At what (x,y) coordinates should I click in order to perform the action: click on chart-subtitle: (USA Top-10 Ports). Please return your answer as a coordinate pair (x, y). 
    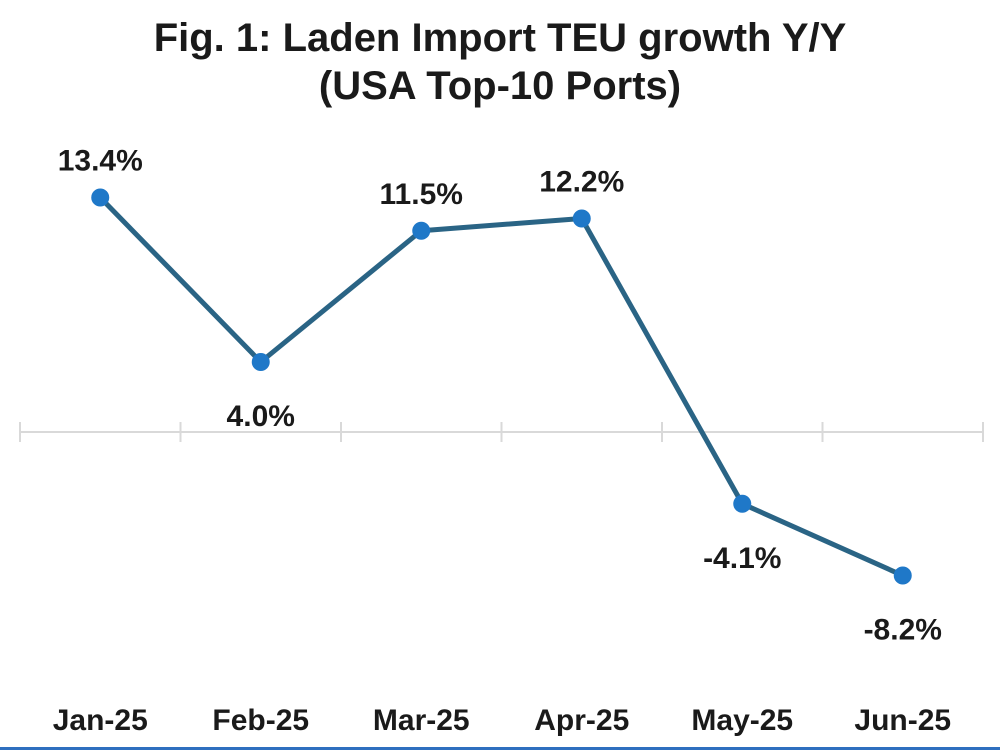
    Looking at the image, I should click on (500, 86).